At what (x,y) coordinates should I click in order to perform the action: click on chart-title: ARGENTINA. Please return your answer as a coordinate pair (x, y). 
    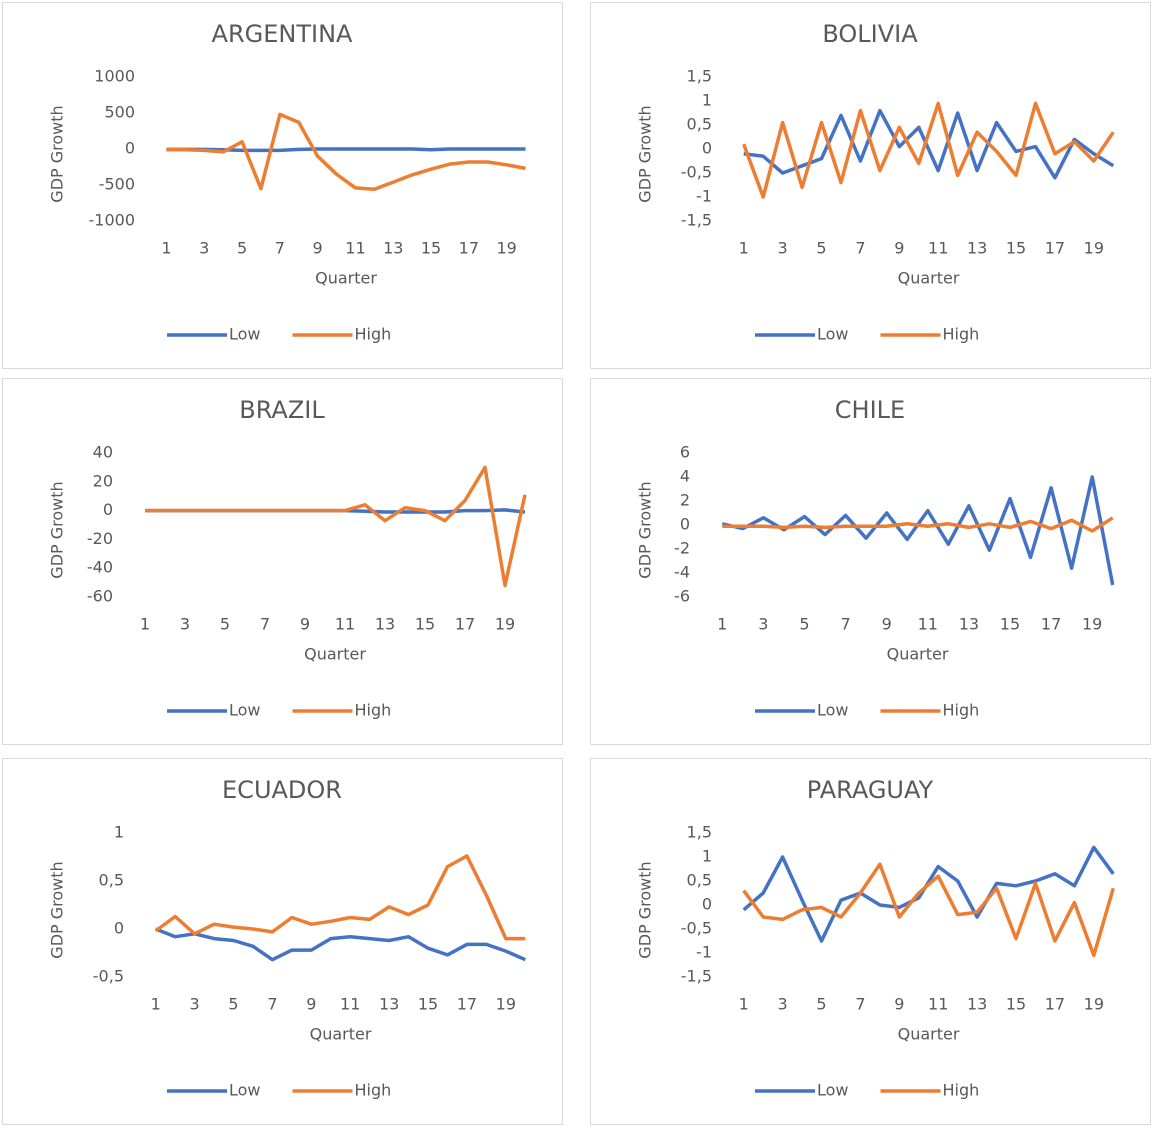
    Looking at the image, I should click on (283, 34).